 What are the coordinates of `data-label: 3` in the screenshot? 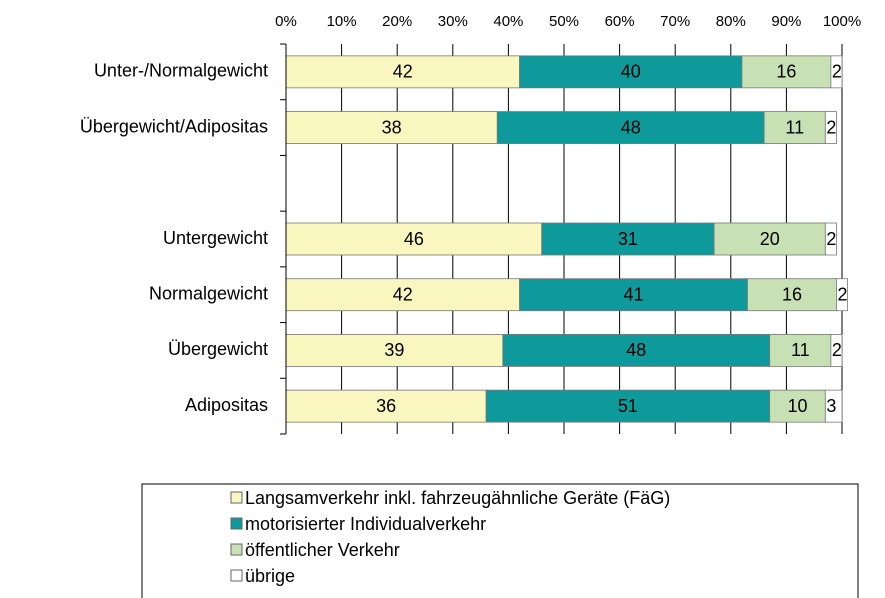 It's located at (831, 406).